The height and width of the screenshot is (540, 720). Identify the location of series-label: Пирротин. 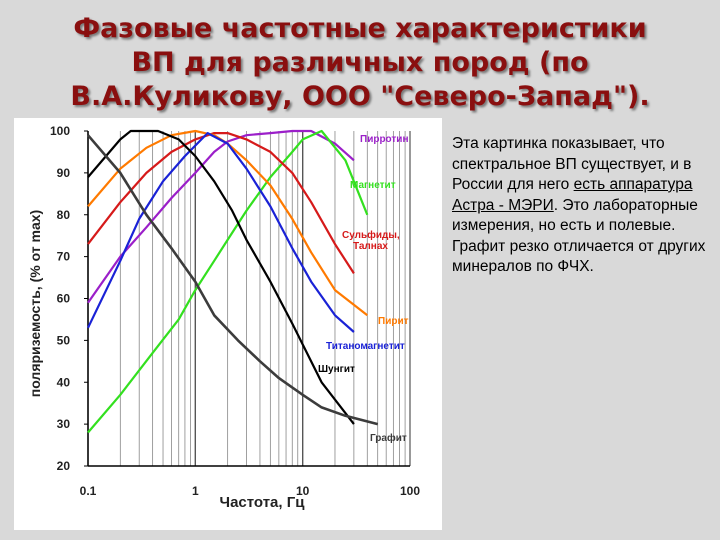
(384, 139).